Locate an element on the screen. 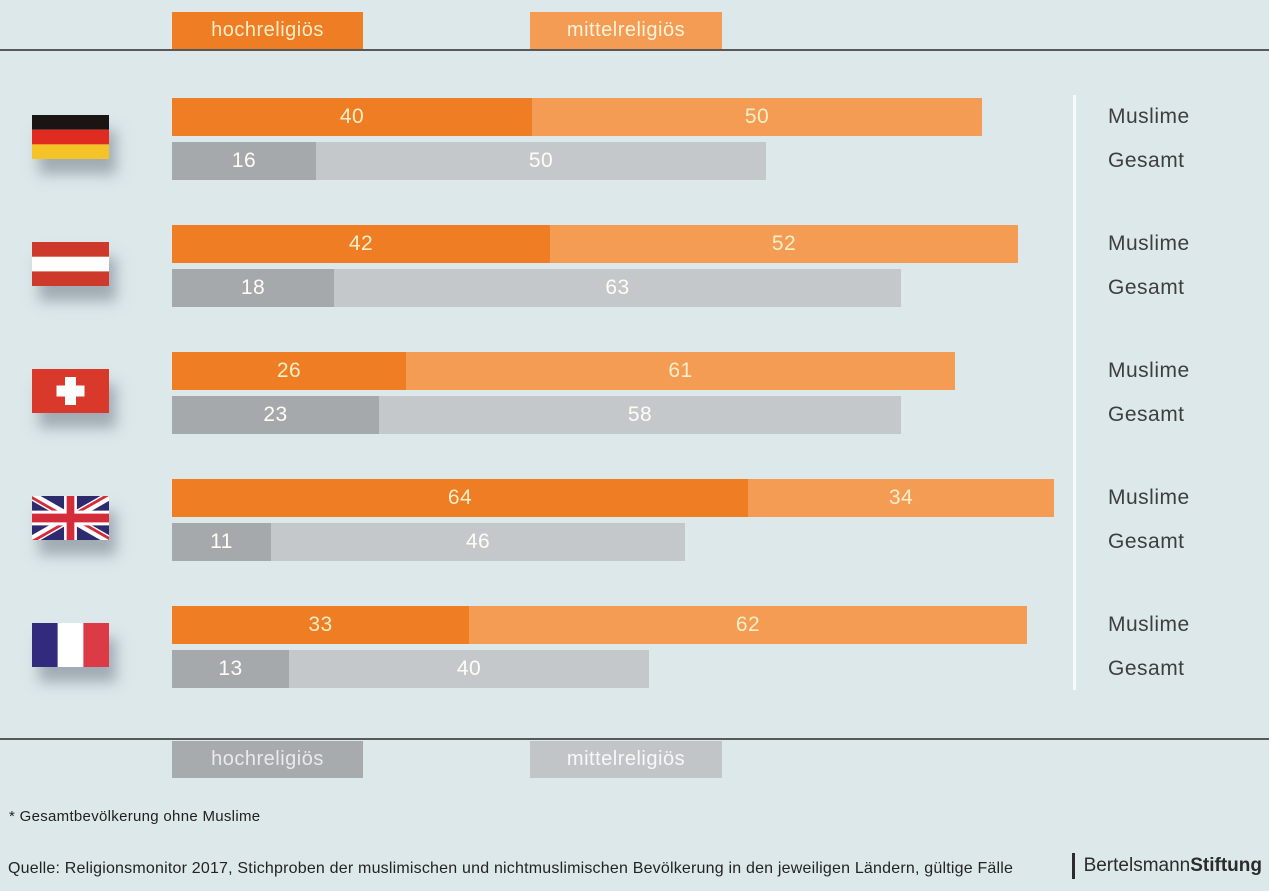 This screenshot has width=1269, height=891. segment-hochreligioes: 18 is located at coordinates (253, 288).